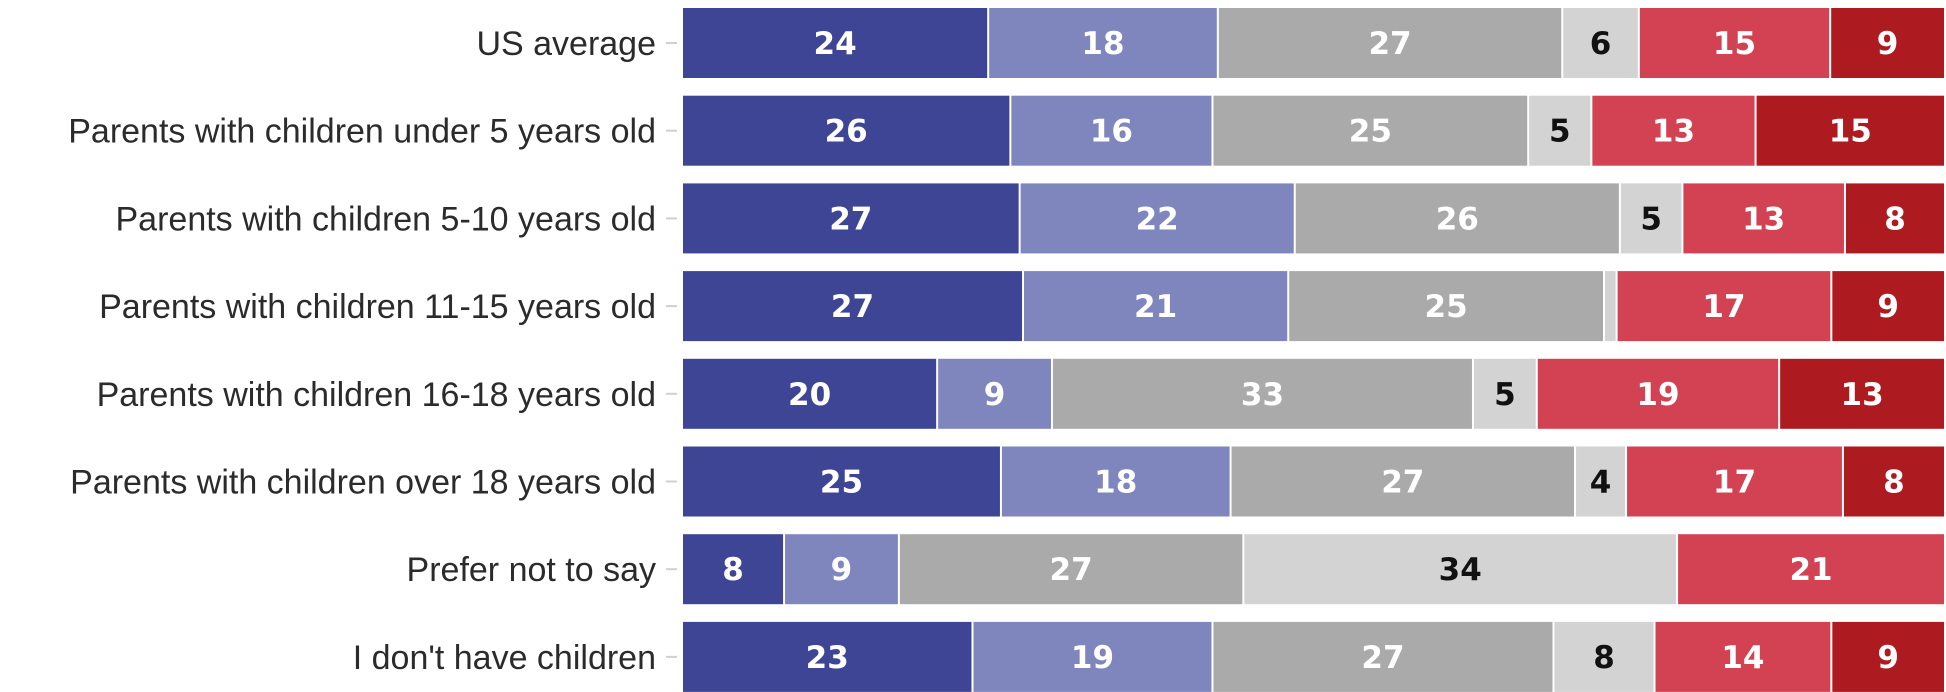  I want to click on row-label: Parents with children under 5 years old, so click(362, 132).